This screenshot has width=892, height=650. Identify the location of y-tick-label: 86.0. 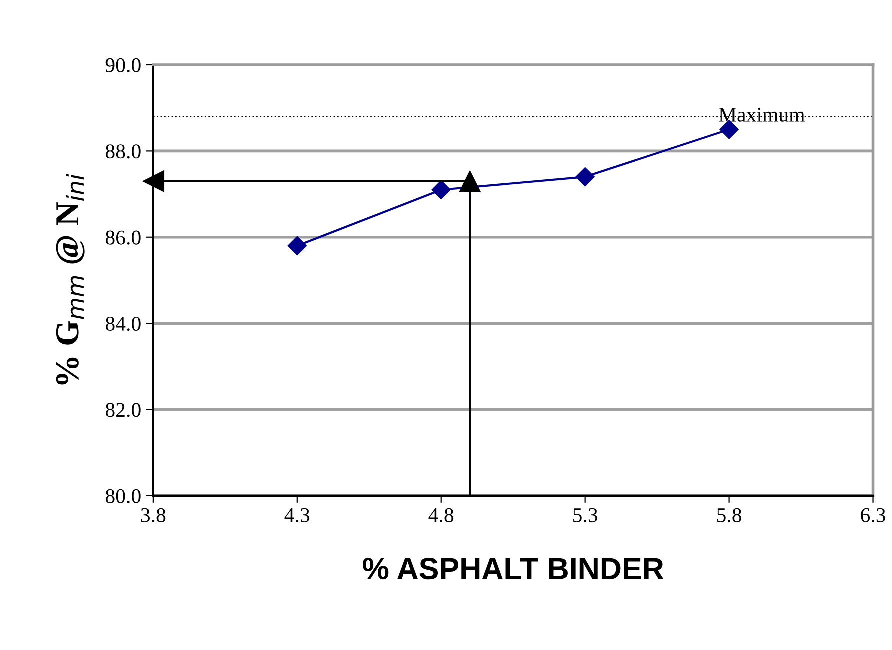
(123, 237).